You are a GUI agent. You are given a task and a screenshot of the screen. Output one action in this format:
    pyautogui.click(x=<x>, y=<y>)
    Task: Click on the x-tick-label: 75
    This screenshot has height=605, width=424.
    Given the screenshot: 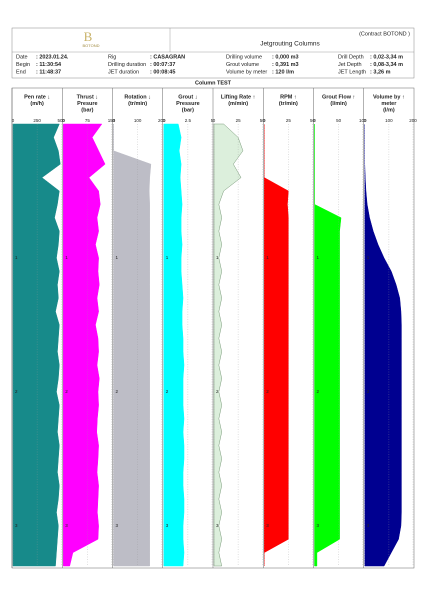 What is the action you would take?
    pyautogui.click(x=88, y=120)
    